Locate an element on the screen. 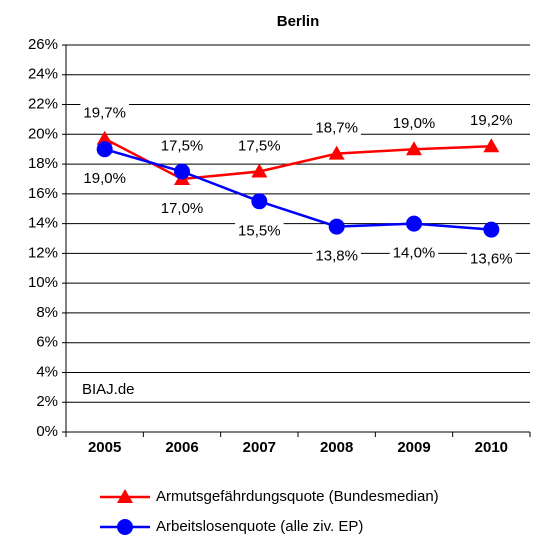 The width and height of the screenshot is (545, 543). x-tick-label: 2008 is located at coordinates (336, 447).